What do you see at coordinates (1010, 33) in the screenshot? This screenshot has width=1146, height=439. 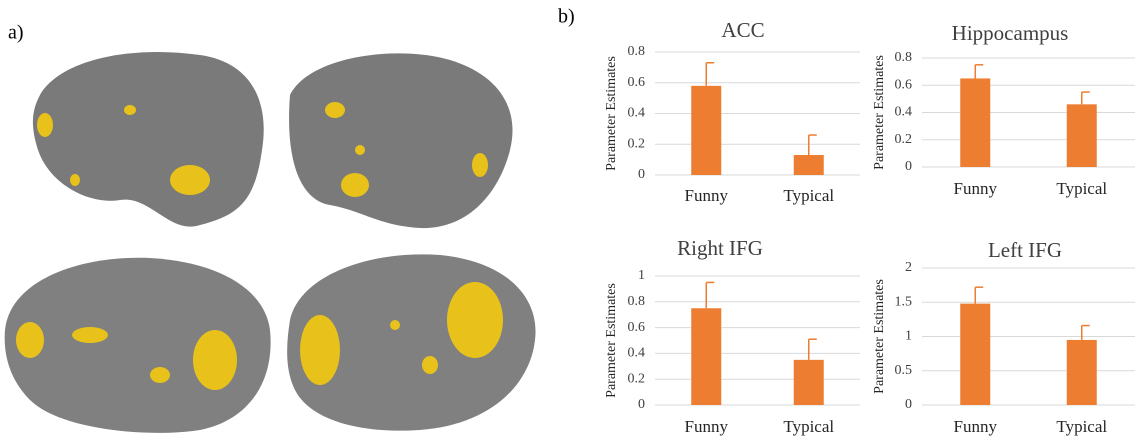 I see `chart-title: Hippocampus` at bounding box center [1010, 33].